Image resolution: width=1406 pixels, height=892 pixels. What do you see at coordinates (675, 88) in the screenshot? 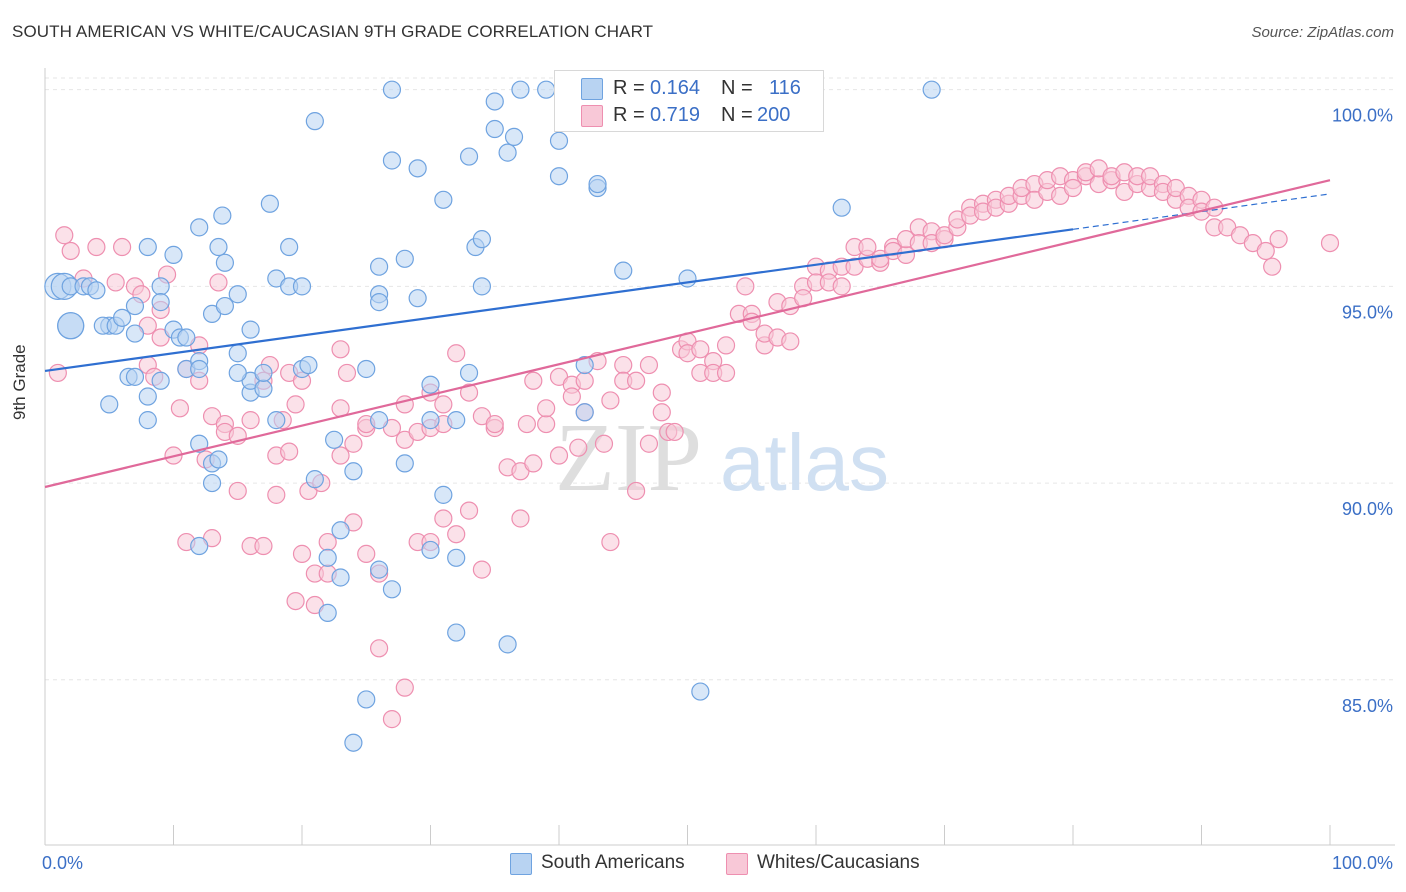
I see `legend-r-south: 0.164` at bounding box center [675, 88].